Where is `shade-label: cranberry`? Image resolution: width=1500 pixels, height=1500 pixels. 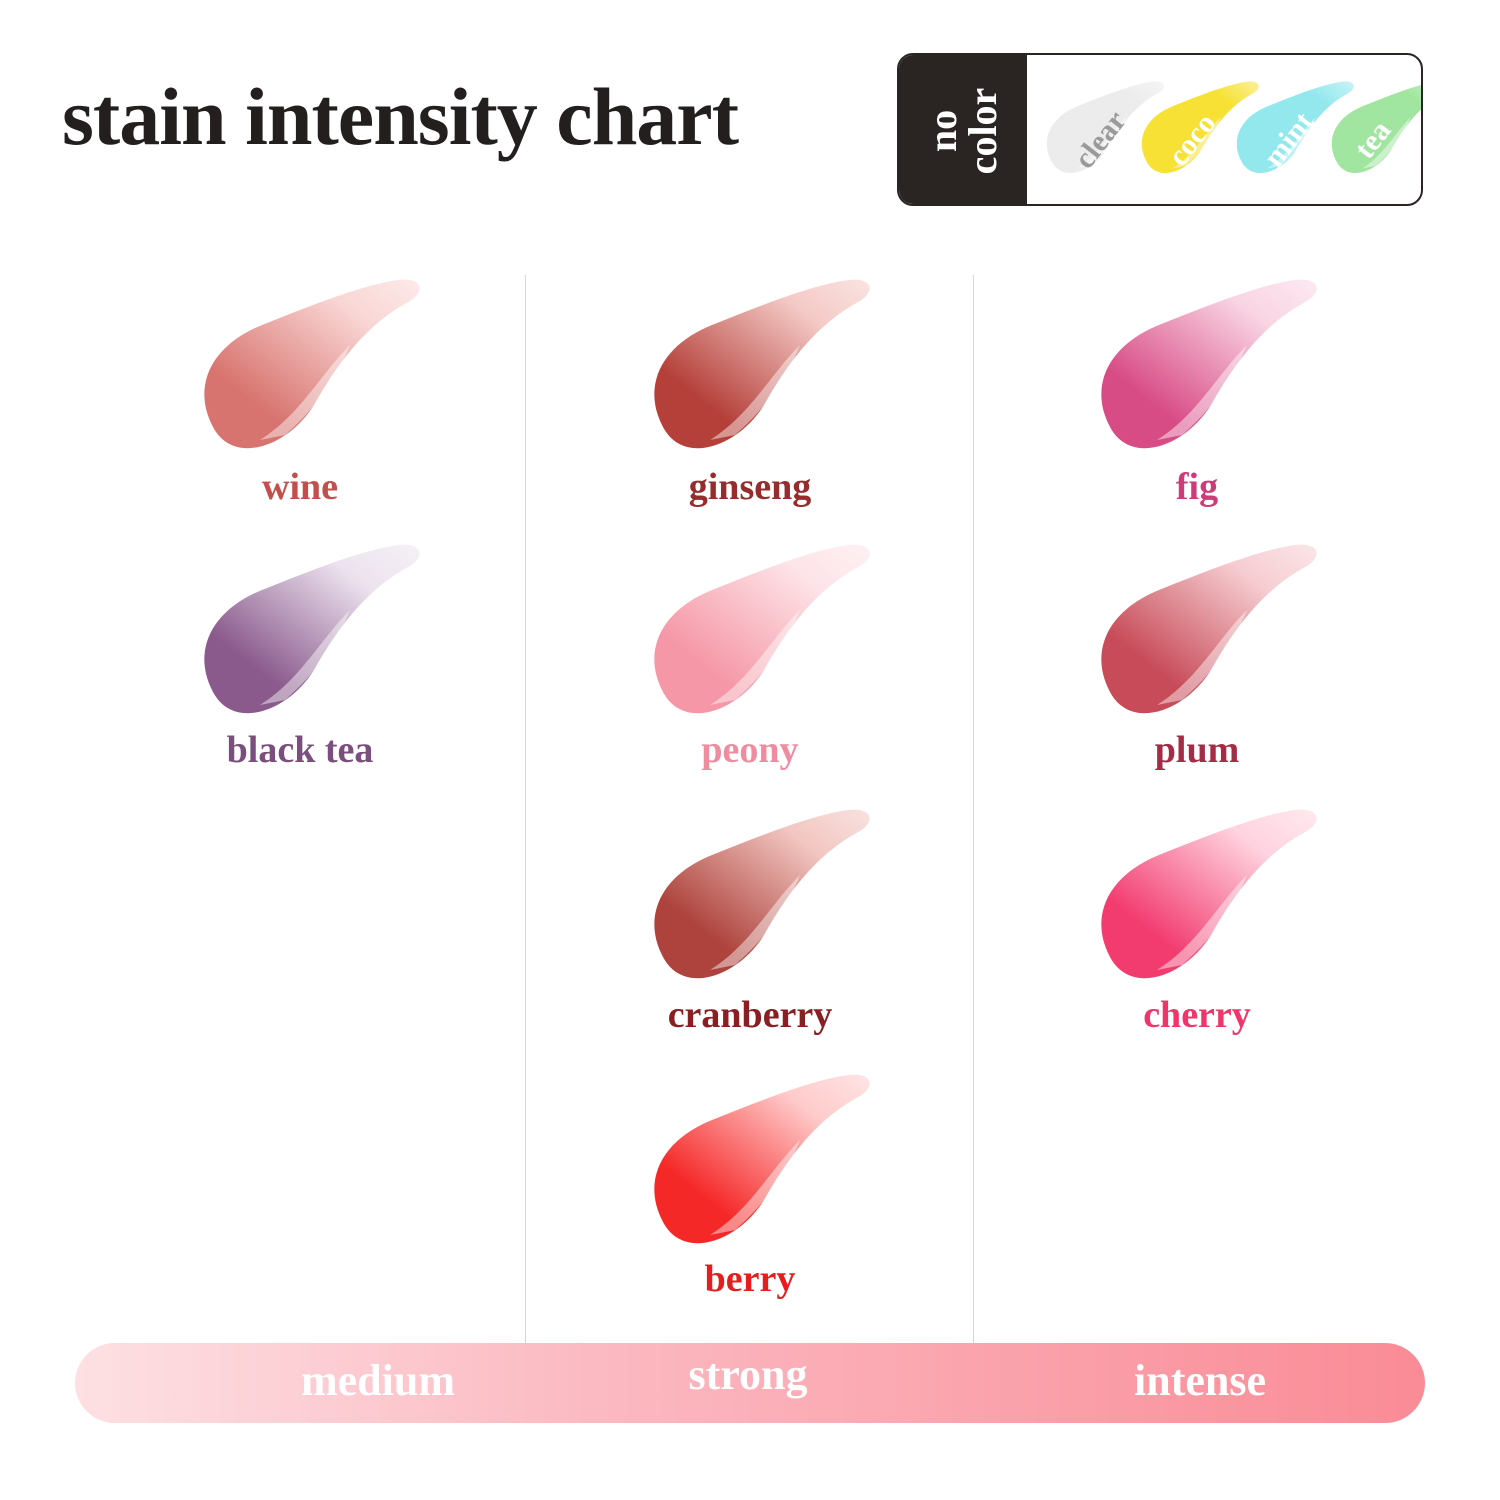
shade-label: cranberry is located at coordinates (750, 1015).